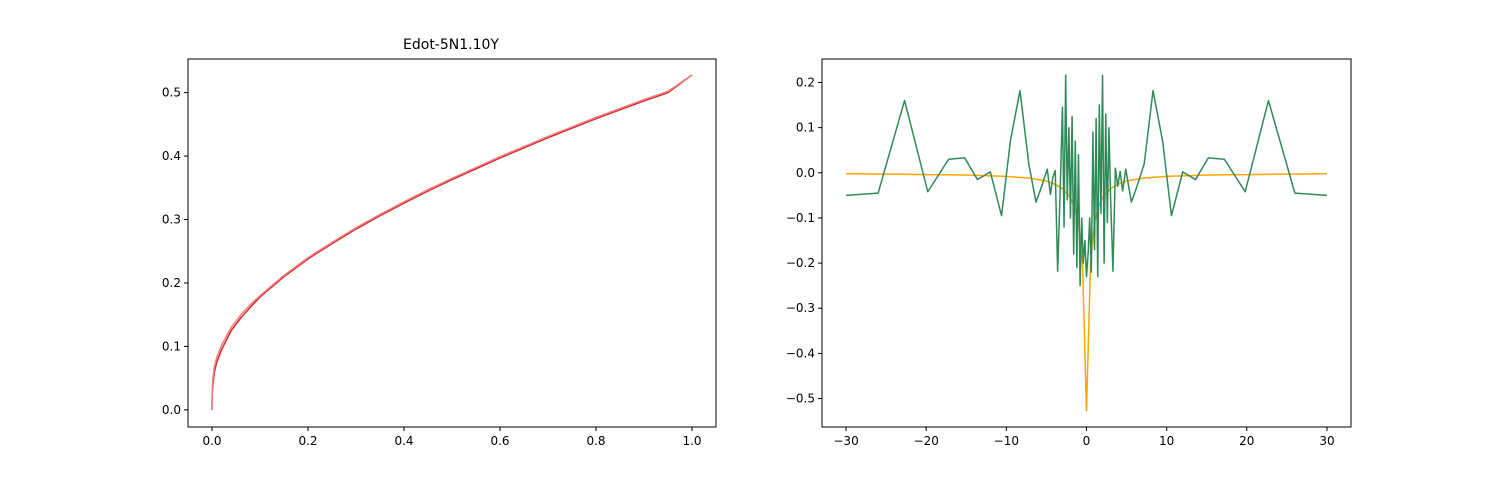 Image resolution: width=1500 pixels, height=484 pixels. What do you see at coordinates (800, 218) in the screenshot?
I see `chart-right-ytick-label: −0.1` at bounding box center [800, 218].